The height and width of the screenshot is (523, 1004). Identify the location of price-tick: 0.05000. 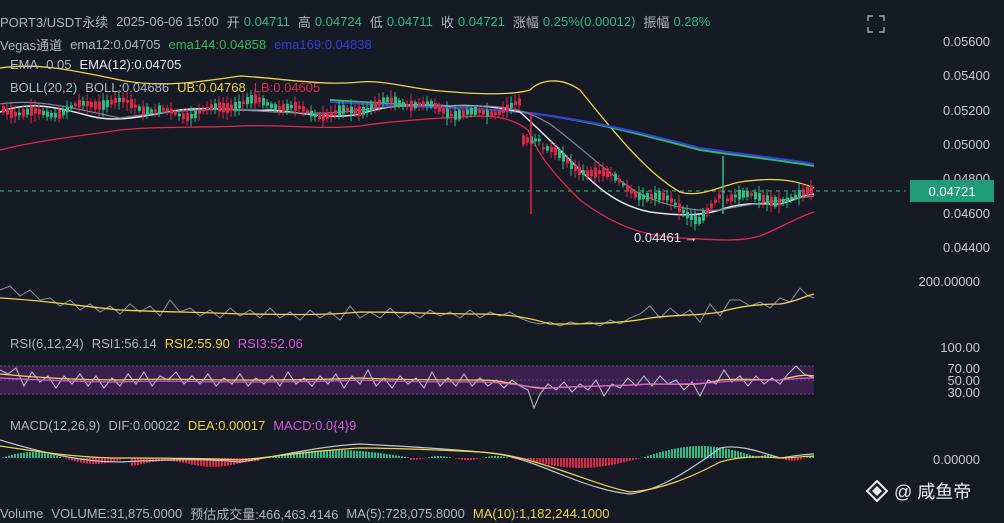
(966, 144).